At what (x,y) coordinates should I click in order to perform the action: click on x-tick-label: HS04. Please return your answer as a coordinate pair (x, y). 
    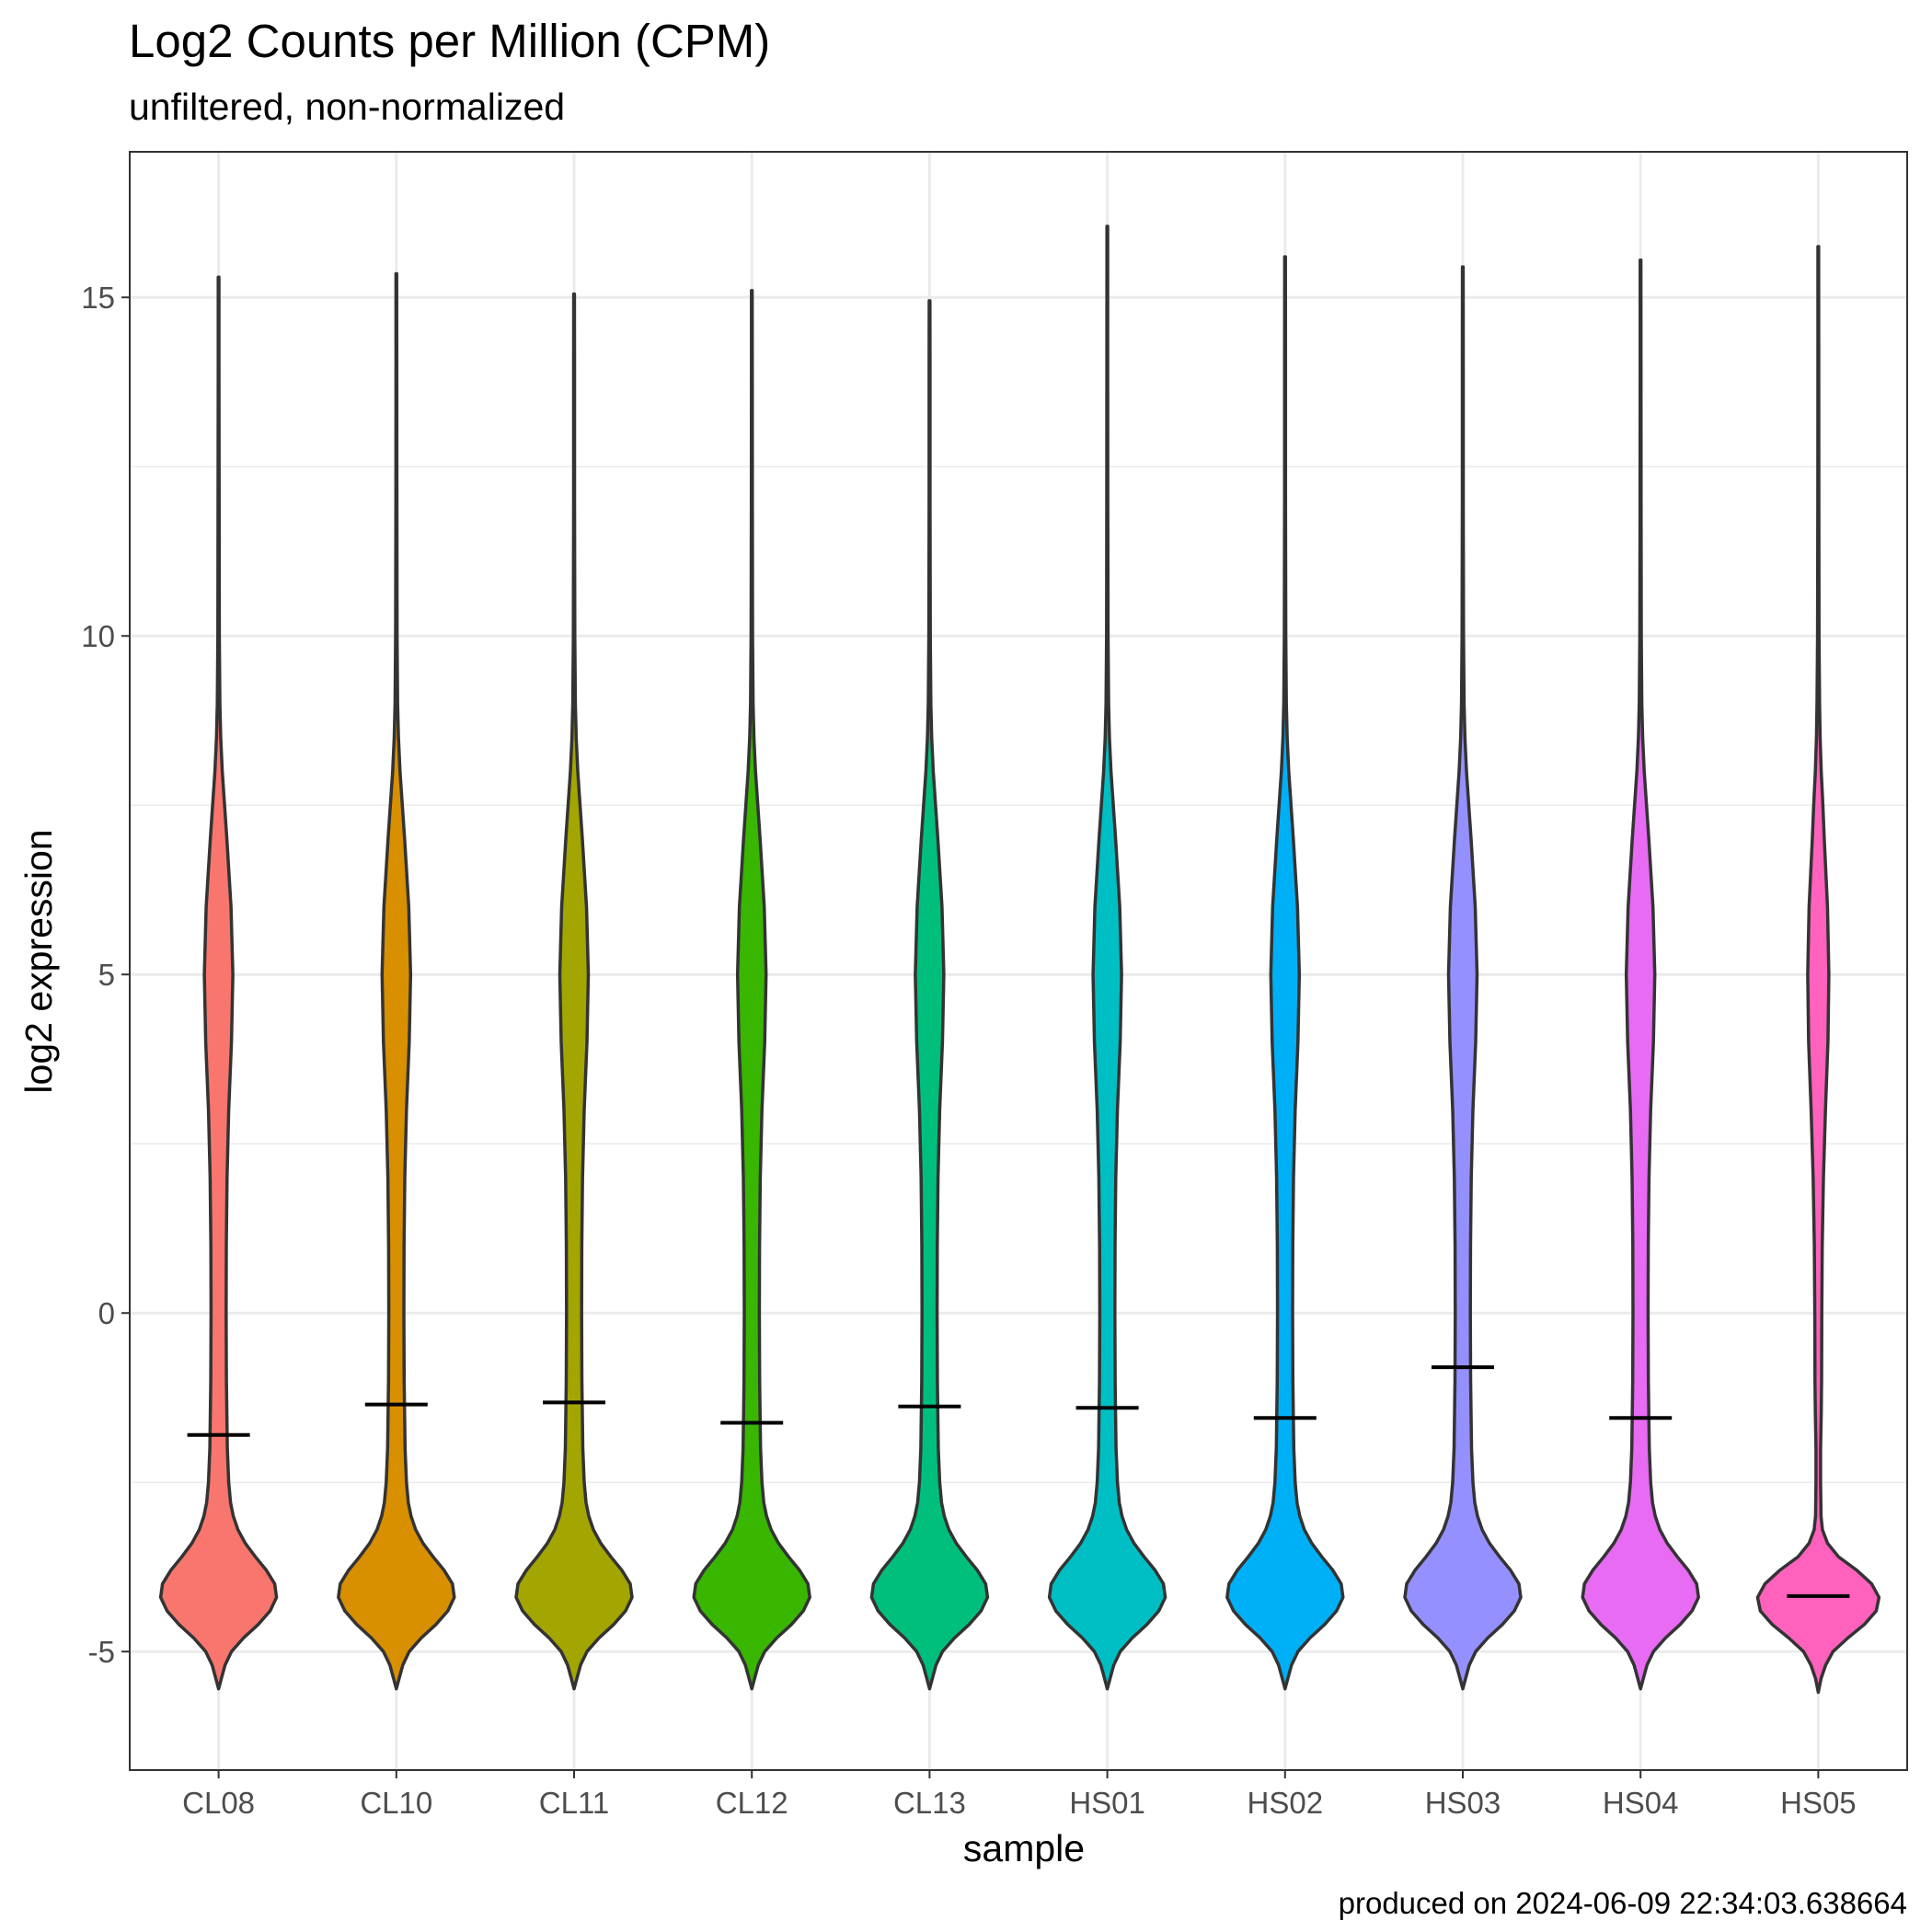
    Looking at the image, I should click on (1641, 1803).